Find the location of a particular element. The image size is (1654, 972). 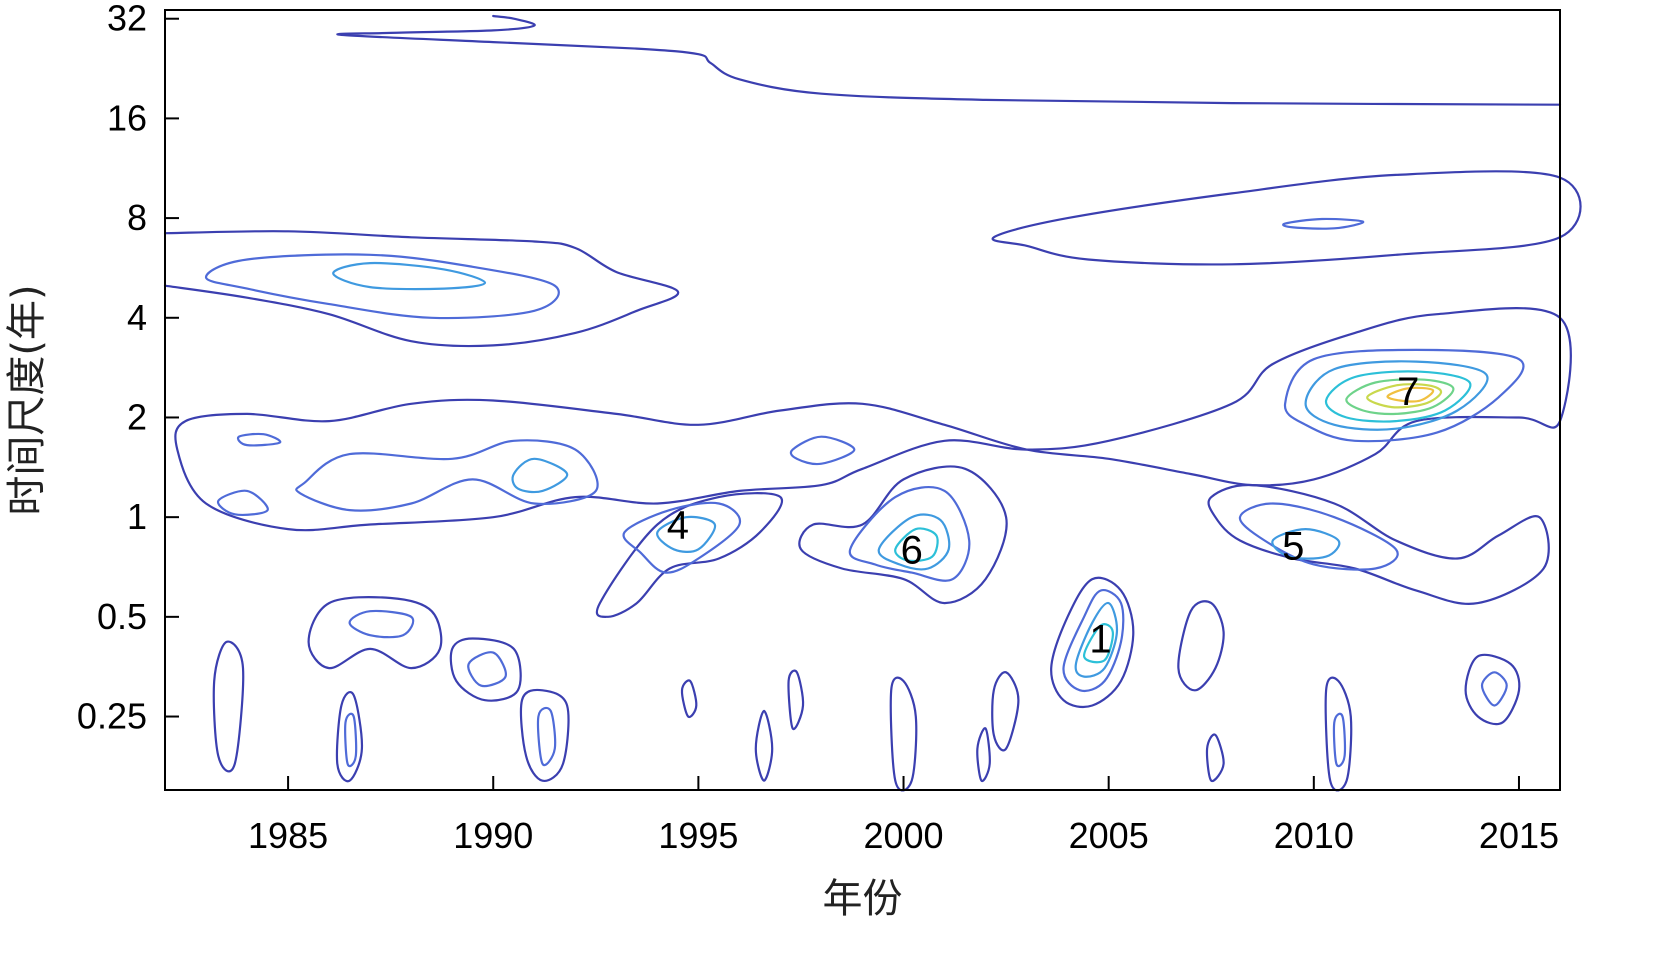

peak-labels: 4 6 1 5 7 is located at coordinates (1043, 515).